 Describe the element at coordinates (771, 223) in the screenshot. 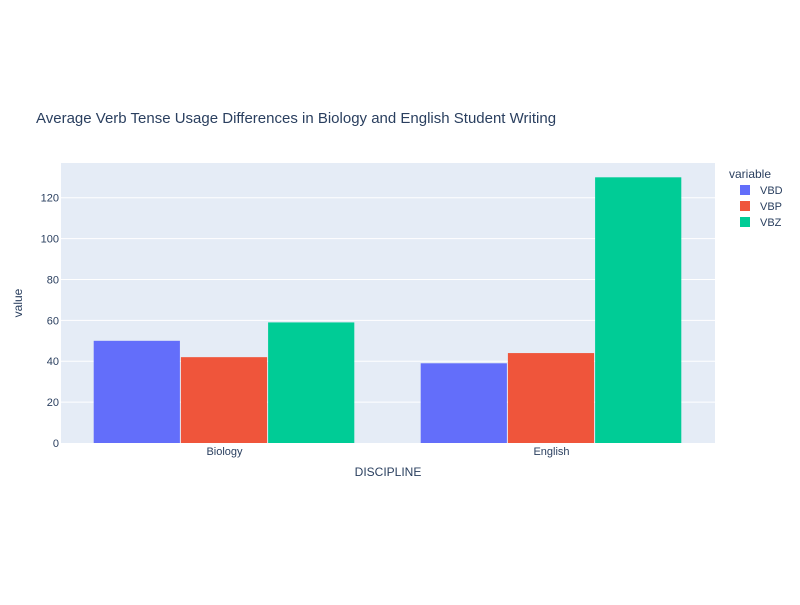

I see `legend-label: VBZ` at that location.